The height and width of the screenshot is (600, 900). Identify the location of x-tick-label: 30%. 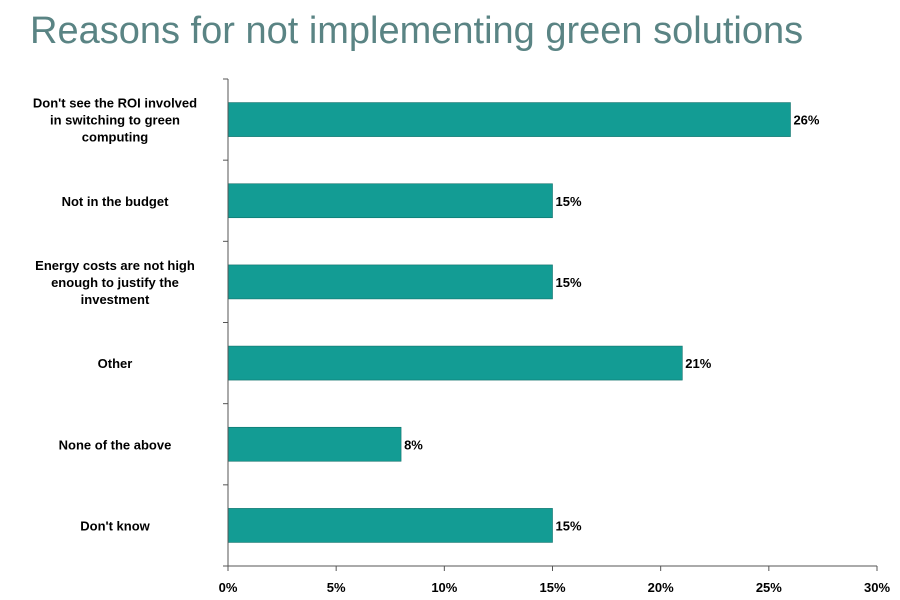
(877, 587).